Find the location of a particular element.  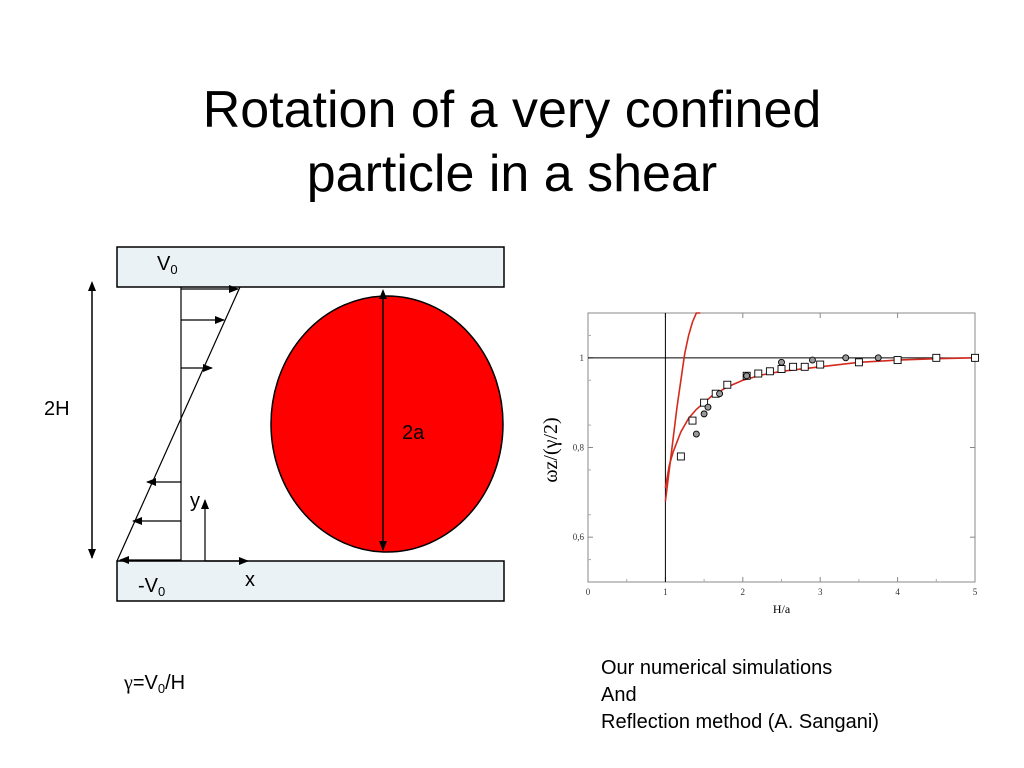

y-axis-label: y is located at coordinates (195, 501).